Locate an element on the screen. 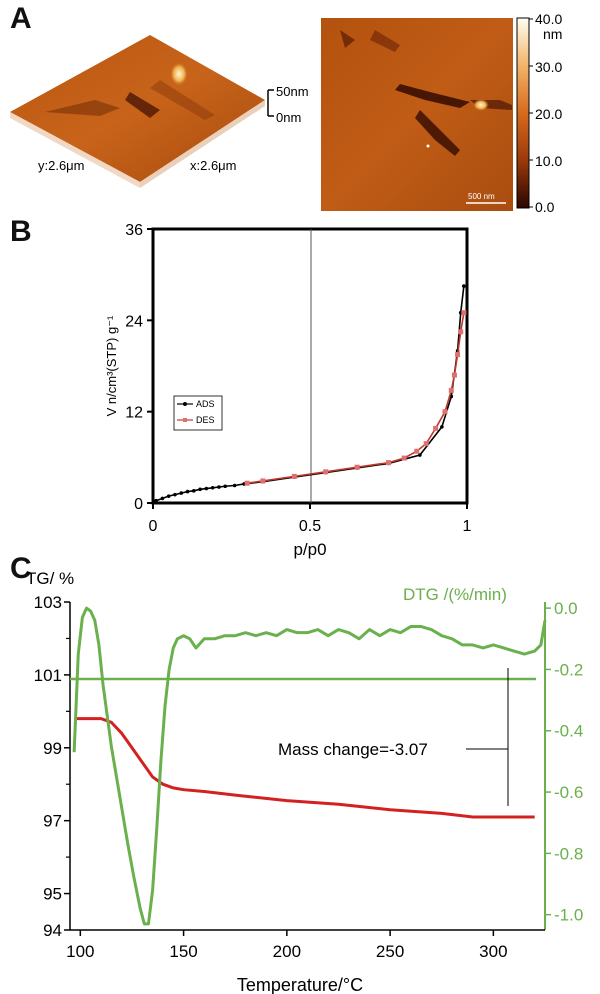  legend-label-ads: ADS is located at coordinates (205, 404).